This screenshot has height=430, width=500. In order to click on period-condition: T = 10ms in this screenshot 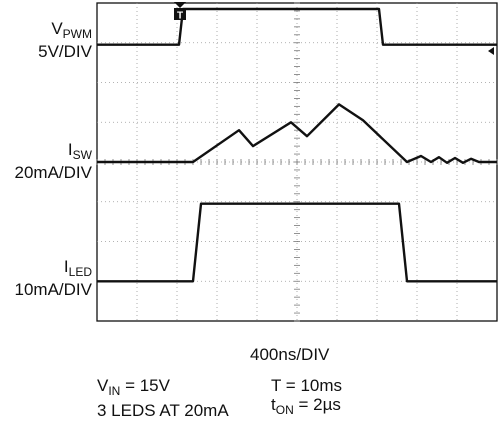, I will do `click(307, 385)`.